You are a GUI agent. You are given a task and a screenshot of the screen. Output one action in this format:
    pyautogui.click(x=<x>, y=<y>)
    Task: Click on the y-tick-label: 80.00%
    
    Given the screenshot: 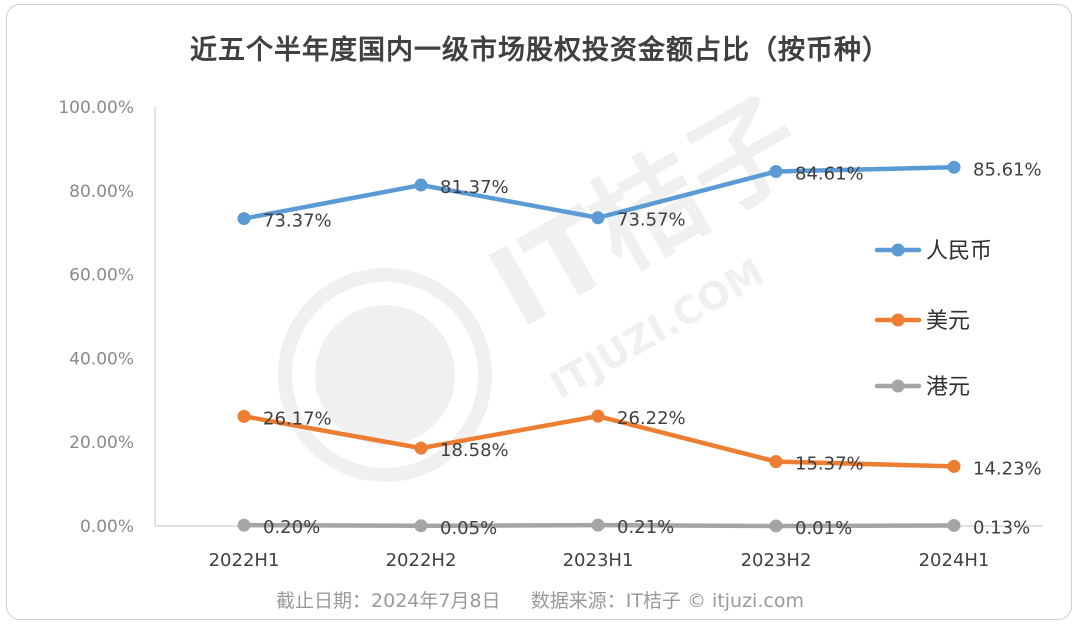 What is the action you would take?
    pyautogui.click(x=101, y=192)
    